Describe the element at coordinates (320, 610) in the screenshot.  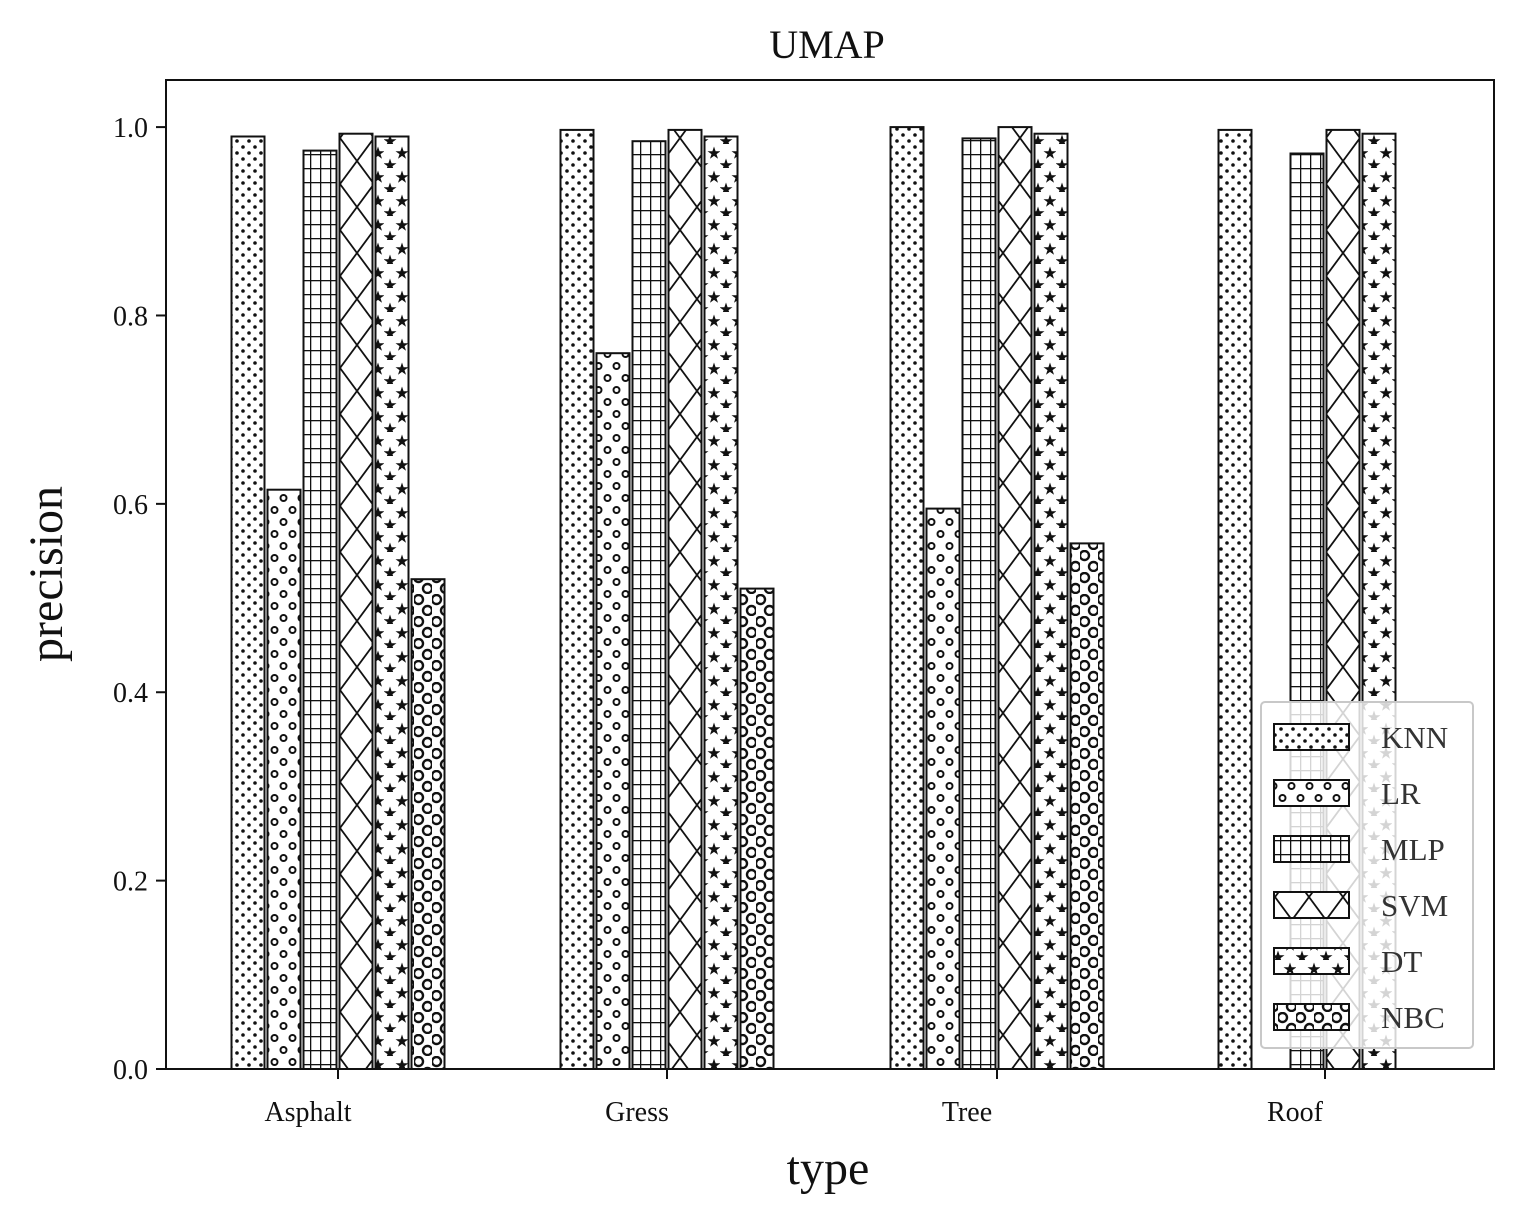
I see `bar-asphalt-mlp` at that location.